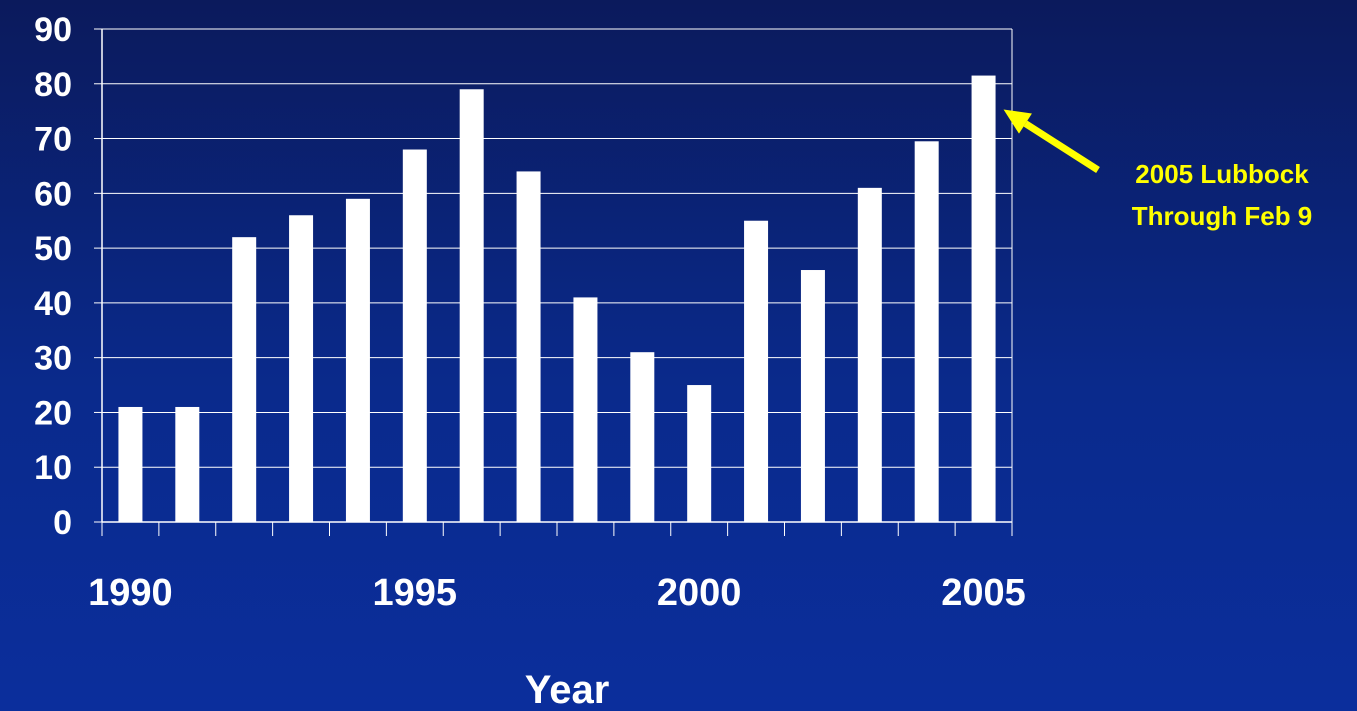  I want to click on y-tick-label: 60, so click(53, 194).